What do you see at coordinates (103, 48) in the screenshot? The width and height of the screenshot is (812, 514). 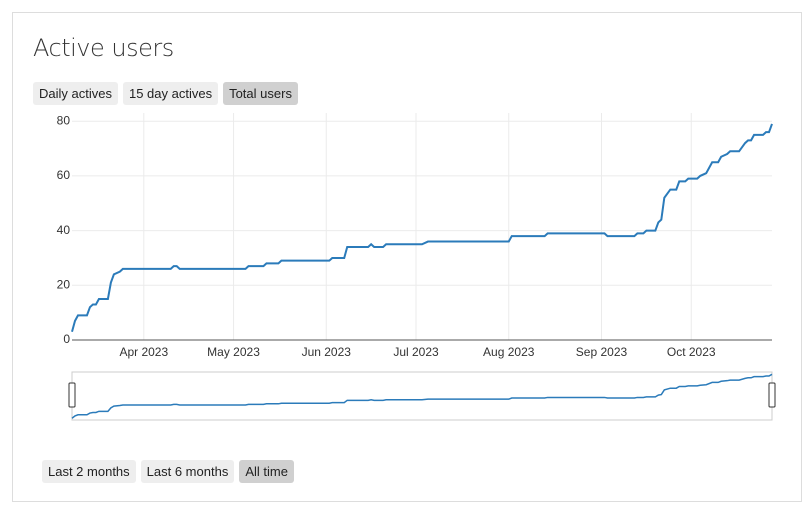 I see `title: Active users` at bounding box center [103, 48].